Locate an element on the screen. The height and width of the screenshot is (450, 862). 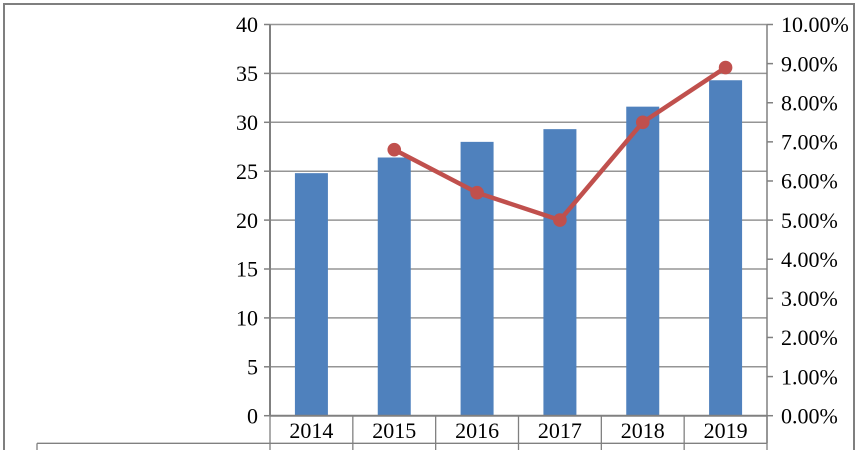
right-axis-tick-label: 8.00% is located at coordinates (809, 102).